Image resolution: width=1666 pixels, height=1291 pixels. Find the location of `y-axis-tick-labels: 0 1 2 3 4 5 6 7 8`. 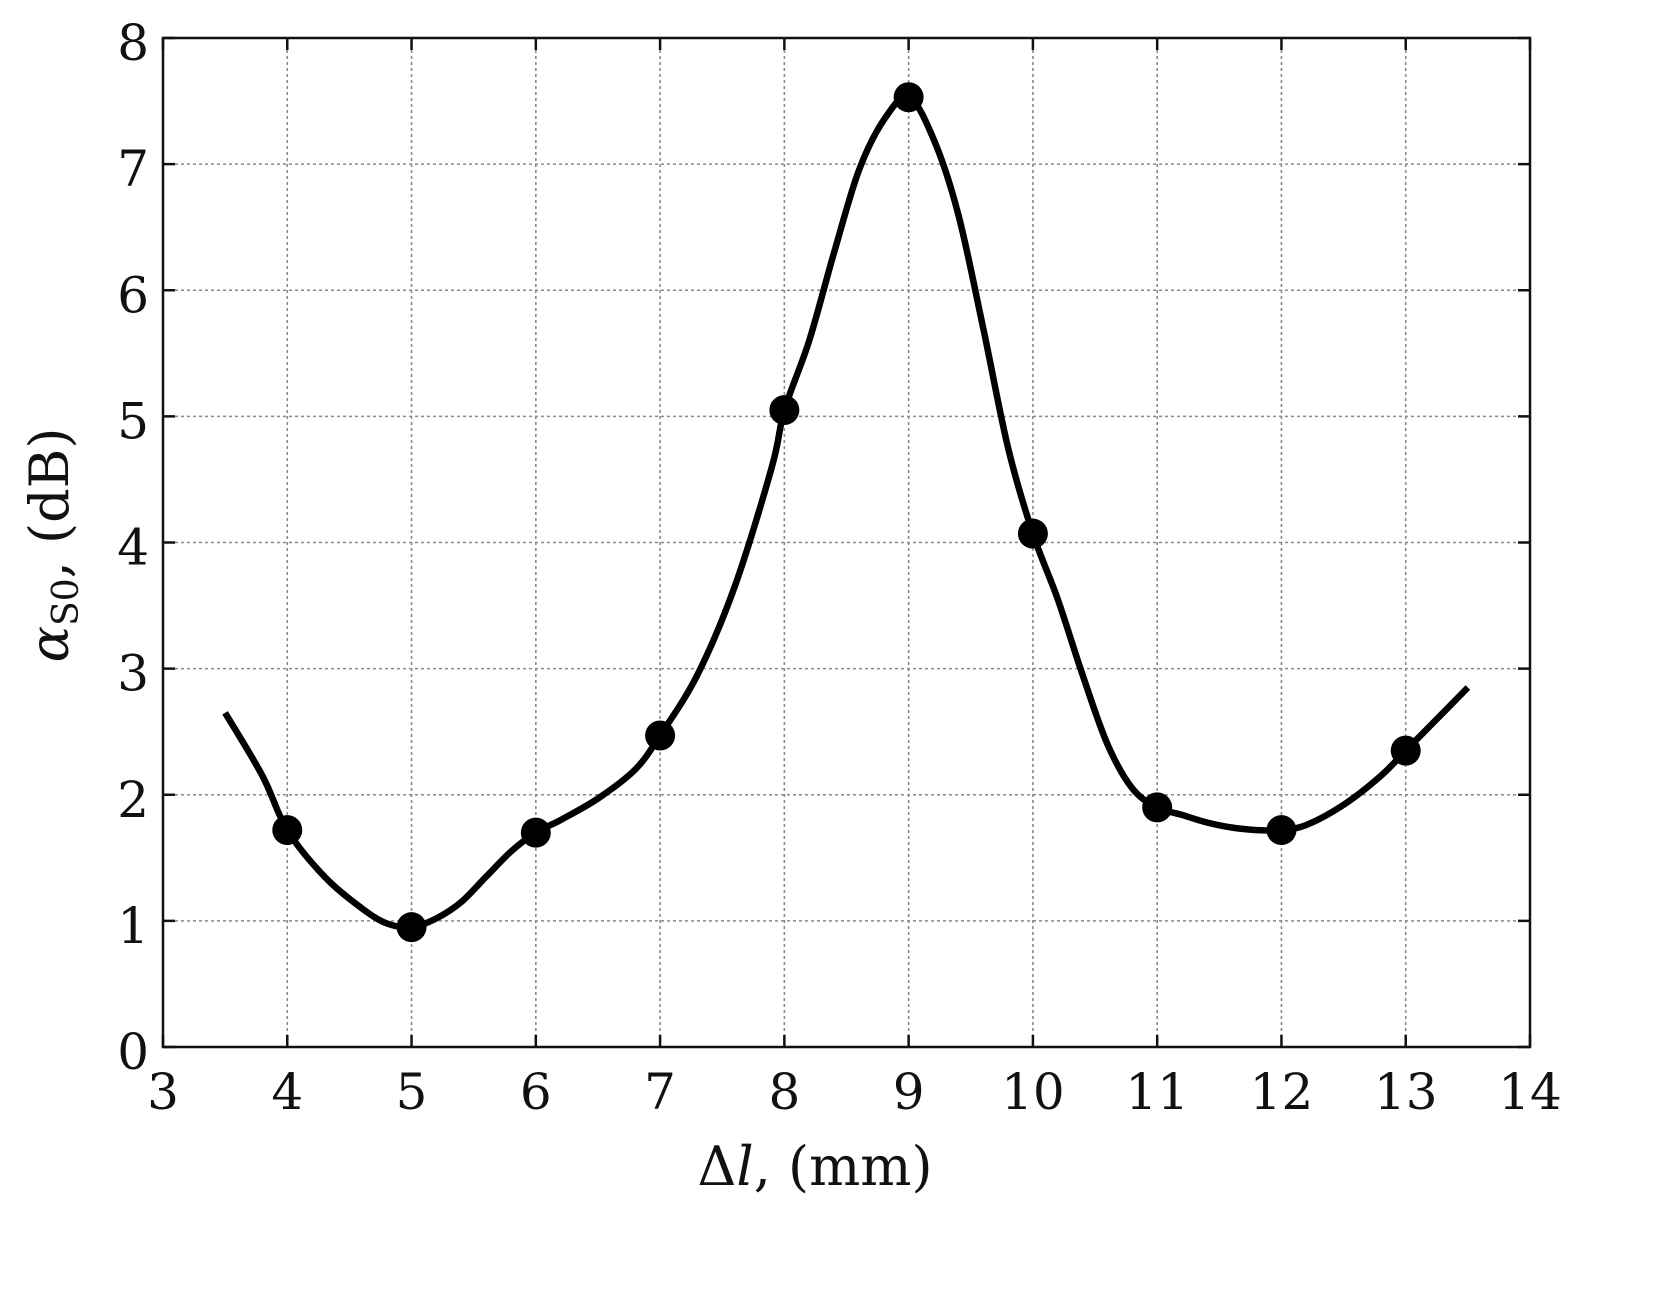

y-axis-tick-labels: 0 1 2 3 4 5 6 7 8 is located at coordinates (133, 547).